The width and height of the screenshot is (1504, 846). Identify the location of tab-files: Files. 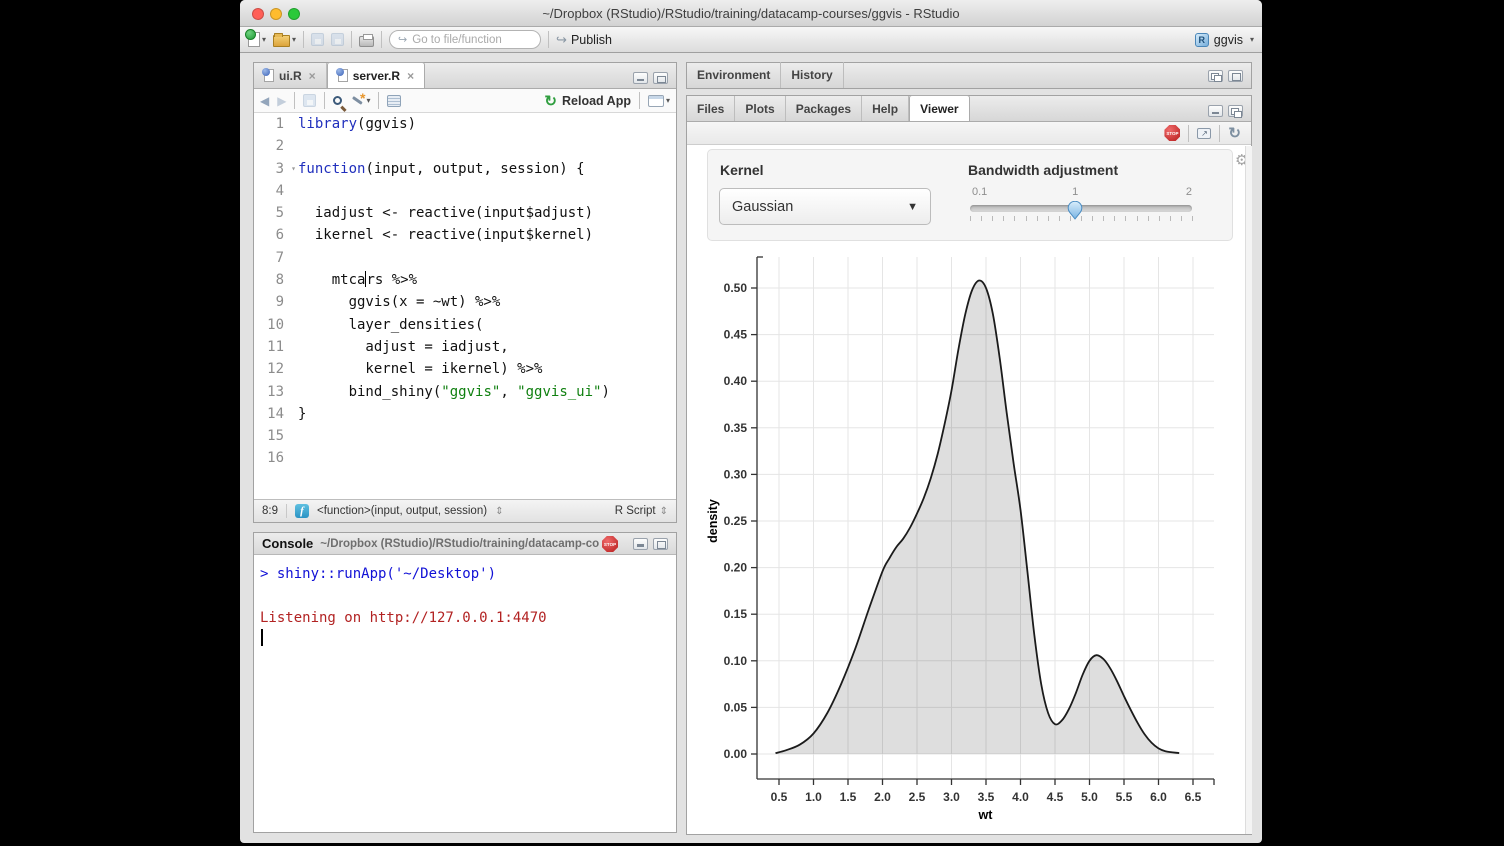
(711, 108).